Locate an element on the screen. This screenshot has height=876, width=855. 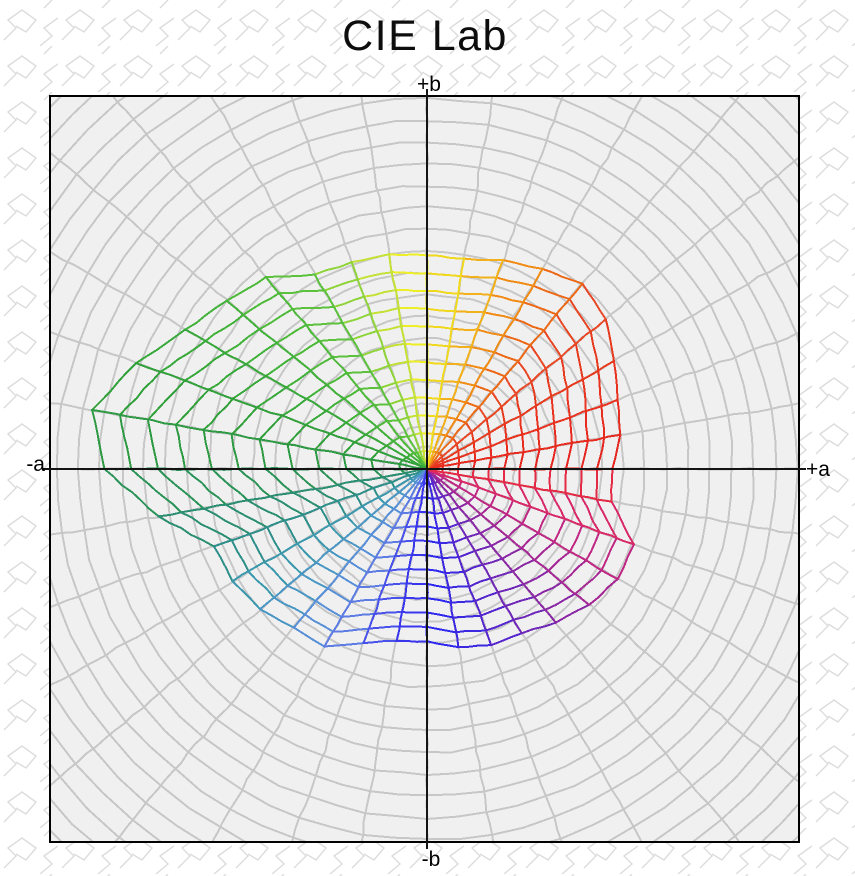
axis-label-minus-a: -a is located at coordinates (35, 464).